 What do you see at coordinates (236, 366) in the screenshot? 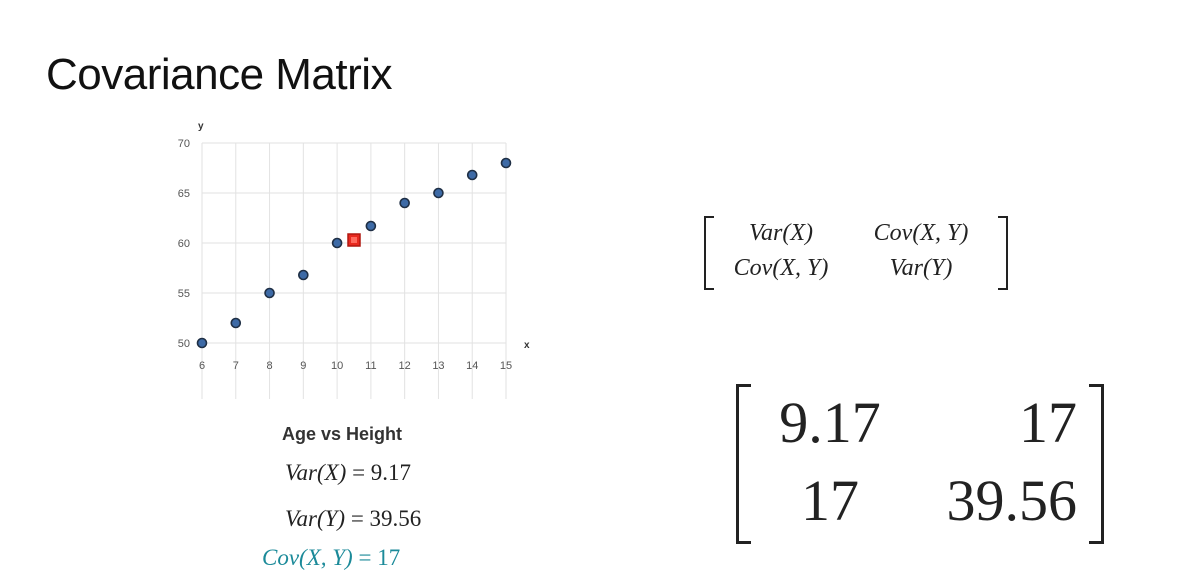
I see `x-tick-label: 7` at bounding box center [236, 366].